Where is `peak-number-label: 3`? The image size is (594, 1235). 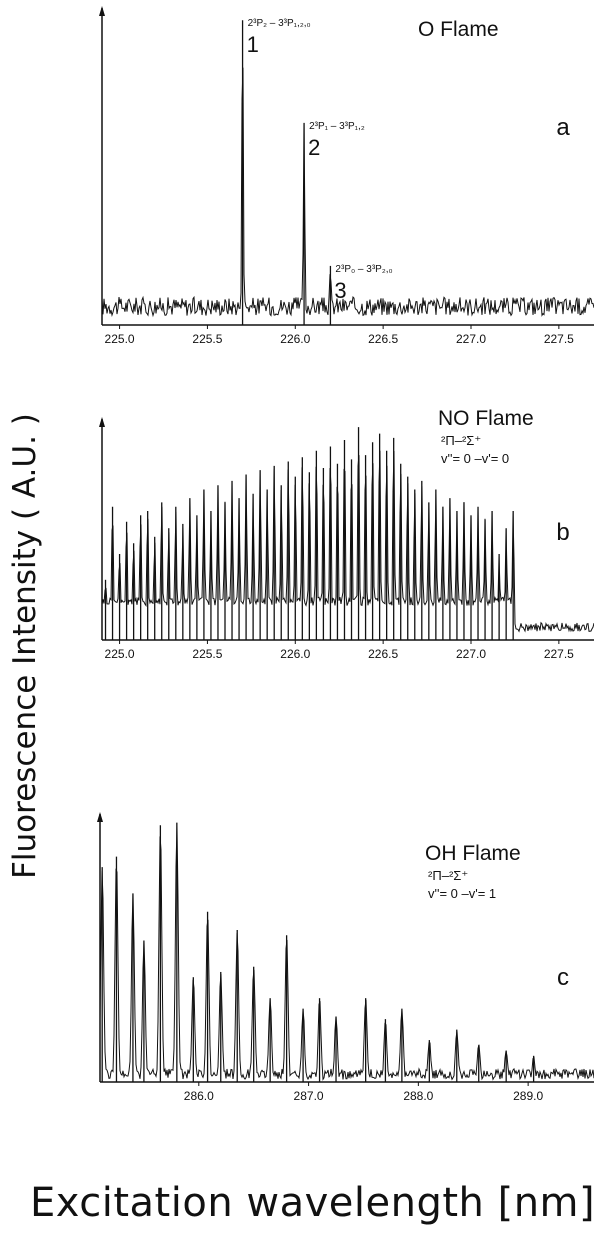 peak-number-label: 3 is located at coordinates (340, 290).